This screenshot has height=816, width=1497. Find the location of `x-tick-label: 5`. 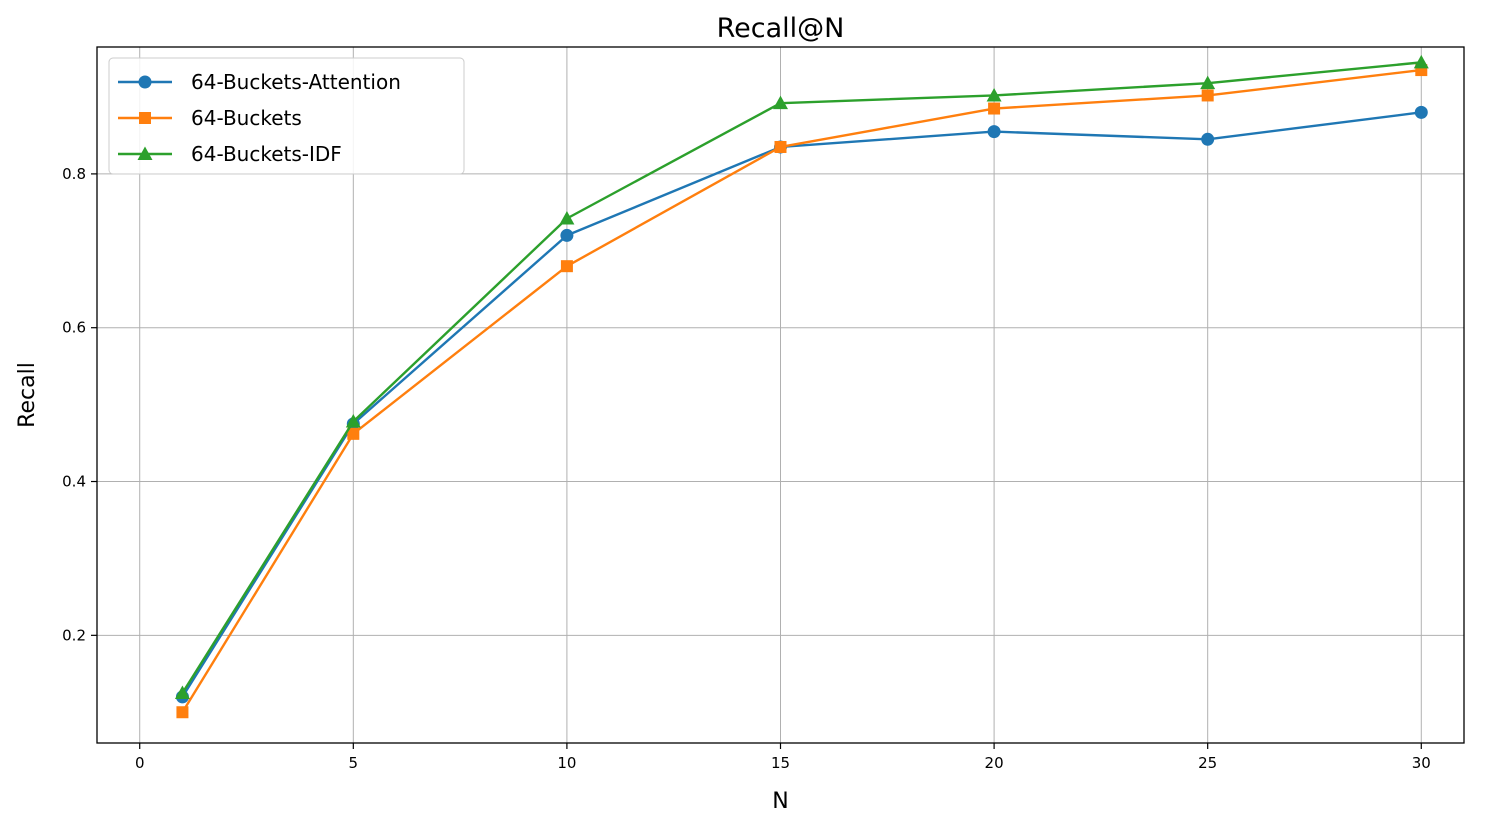

x-tick-label: 5 is located at coordinates (354, 763).